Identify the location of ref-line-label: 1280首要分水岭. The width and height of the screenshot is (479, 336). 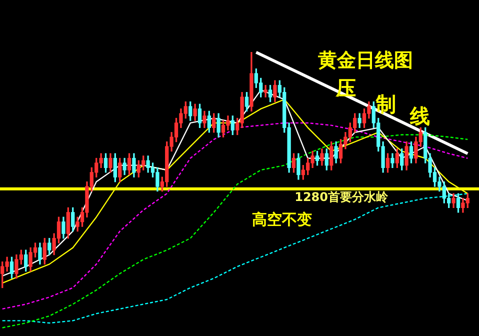
(341, 197).